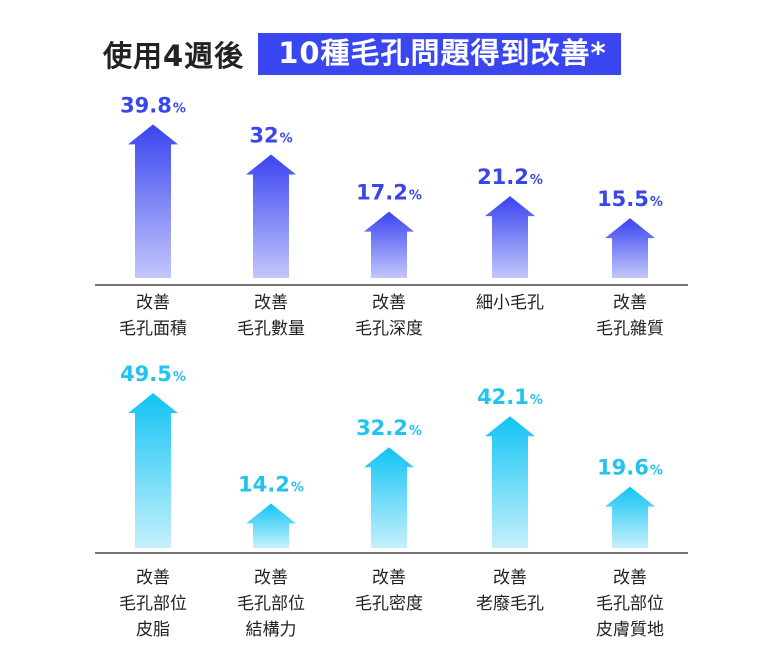  I want to click on data-label-row1-3: 17.2%, so click(389, 193).